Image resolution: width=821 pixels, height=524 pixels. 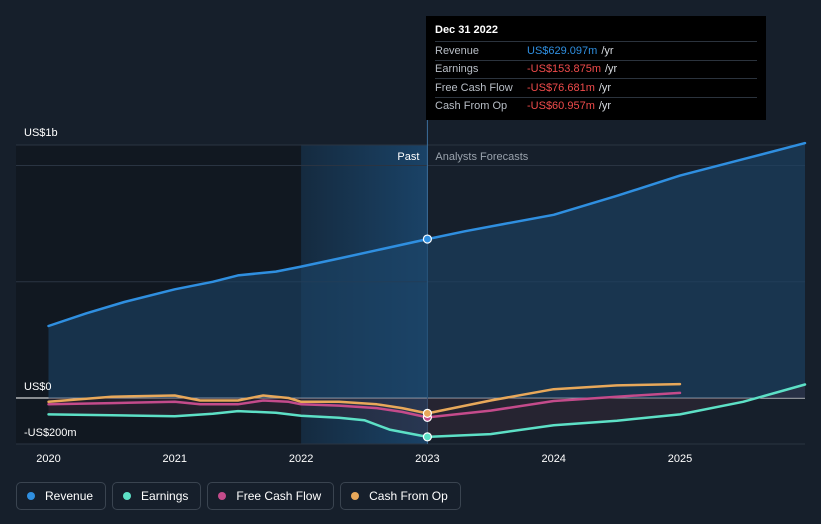 What do you see at coordinates (427, 239) in the screenshot?
I see `revenue-marker` at bounding box center [427, 239].